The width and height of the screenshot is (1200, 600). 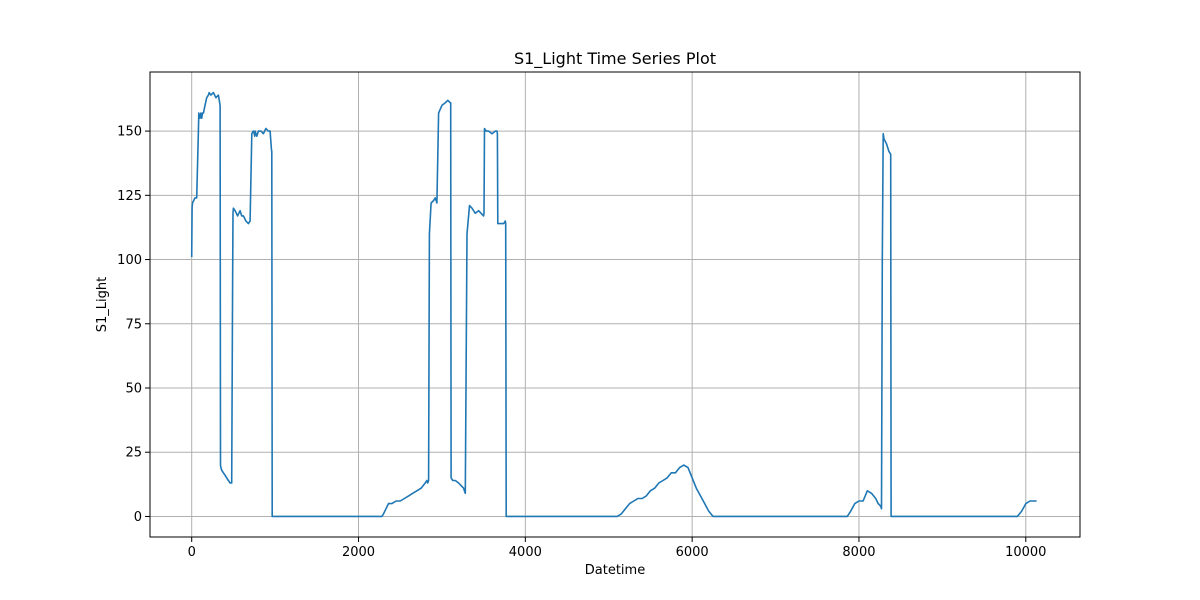 What do you see at coordinates (615, 570) in the screenshot?
I see `x-axis-label: Datetime` at bounding box center [615, 570].